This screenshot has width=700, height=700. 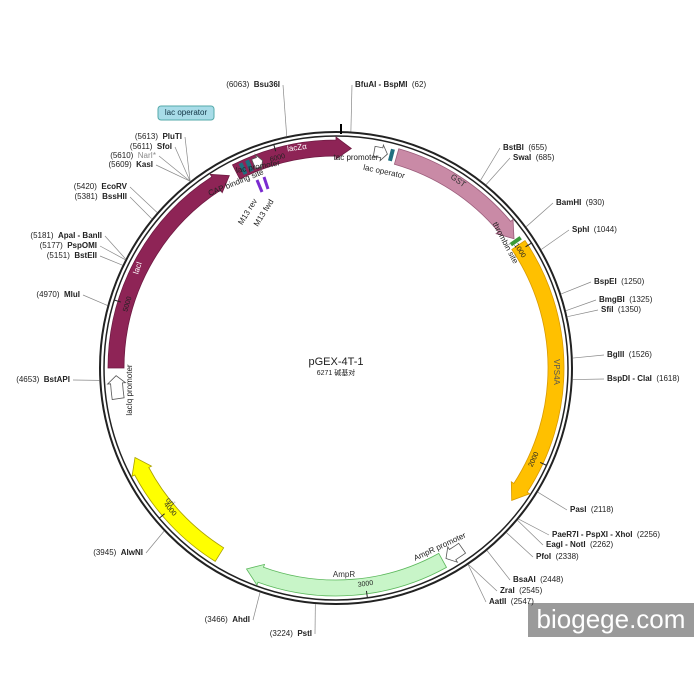 What do you see at coordinates (253, 84) in the screenshot?
I see `restriction-site: (6063) Bsu36I` at bounding box center [253, 84].